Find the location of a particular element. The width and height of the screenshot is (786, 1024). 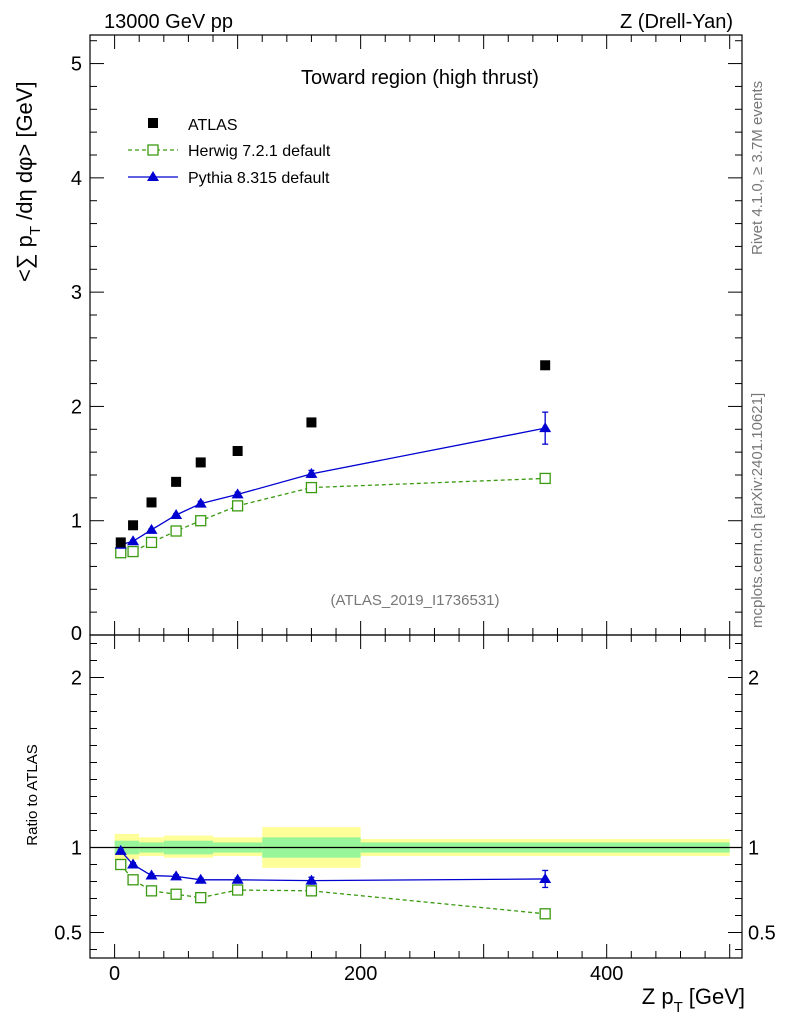

x-tick-label: 200 is located at coordinates (360, 974).